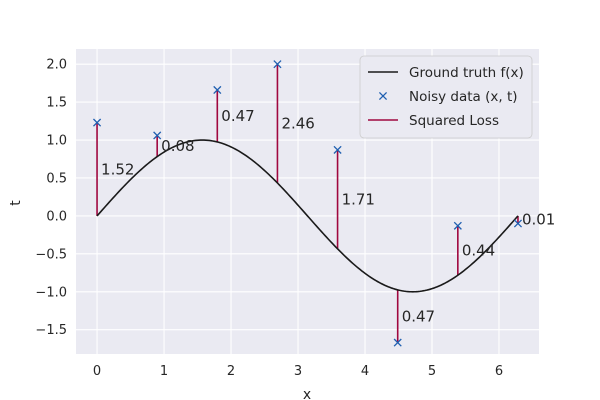 Image resolution: width=600 pixels, height=400 pixels. I want to click on y-tick-label: −0.5, so click(51, 254).